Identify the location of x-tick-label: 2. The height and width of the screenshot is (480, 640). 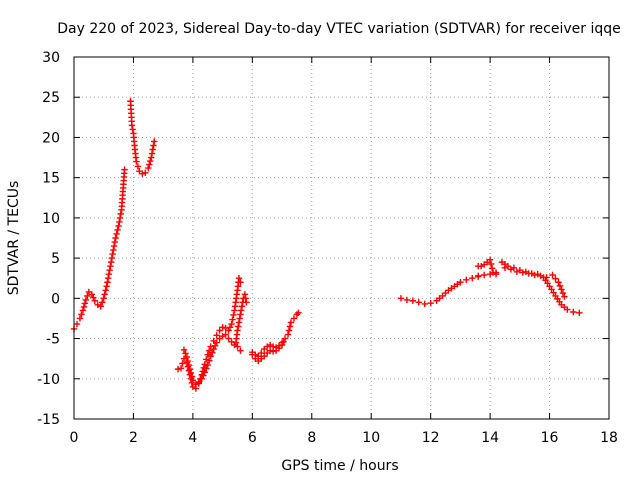
(133, 438).